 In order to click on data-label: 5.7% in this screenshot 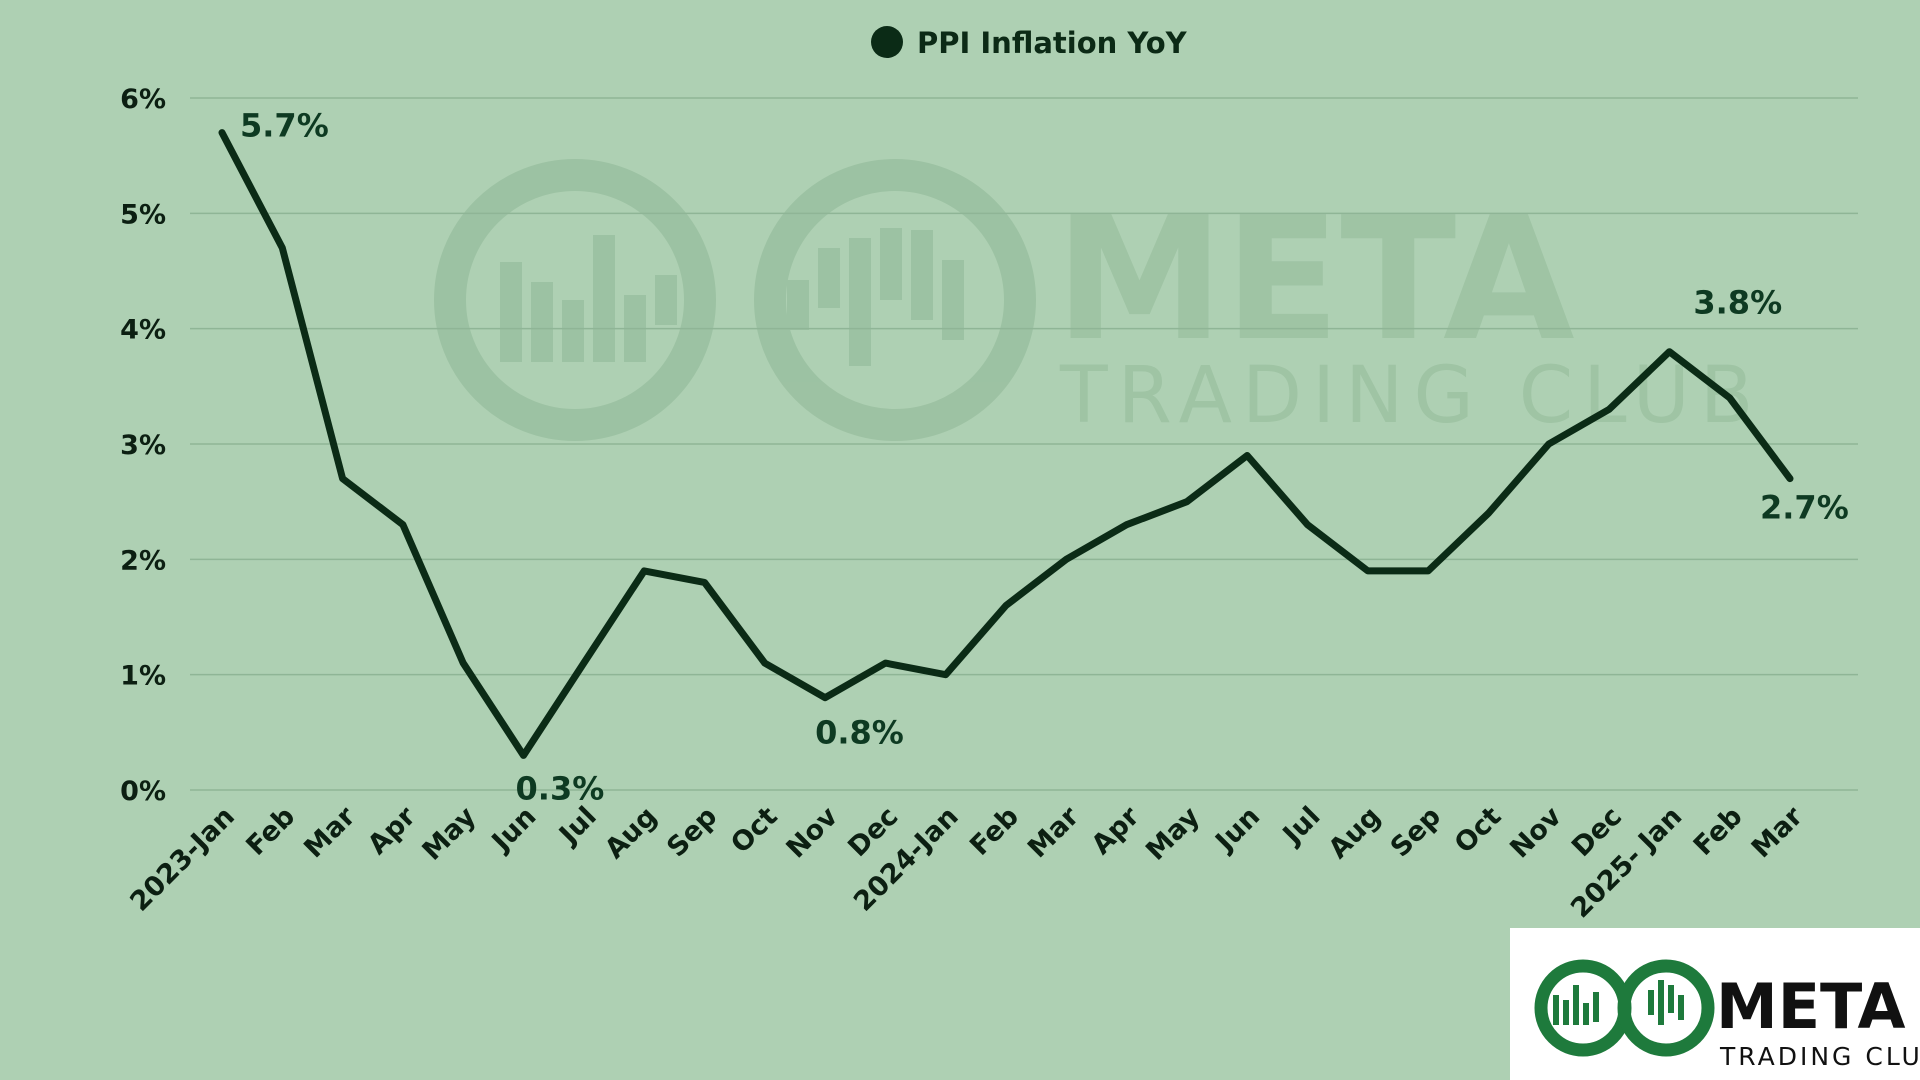, I will do `click(284, 126)`.